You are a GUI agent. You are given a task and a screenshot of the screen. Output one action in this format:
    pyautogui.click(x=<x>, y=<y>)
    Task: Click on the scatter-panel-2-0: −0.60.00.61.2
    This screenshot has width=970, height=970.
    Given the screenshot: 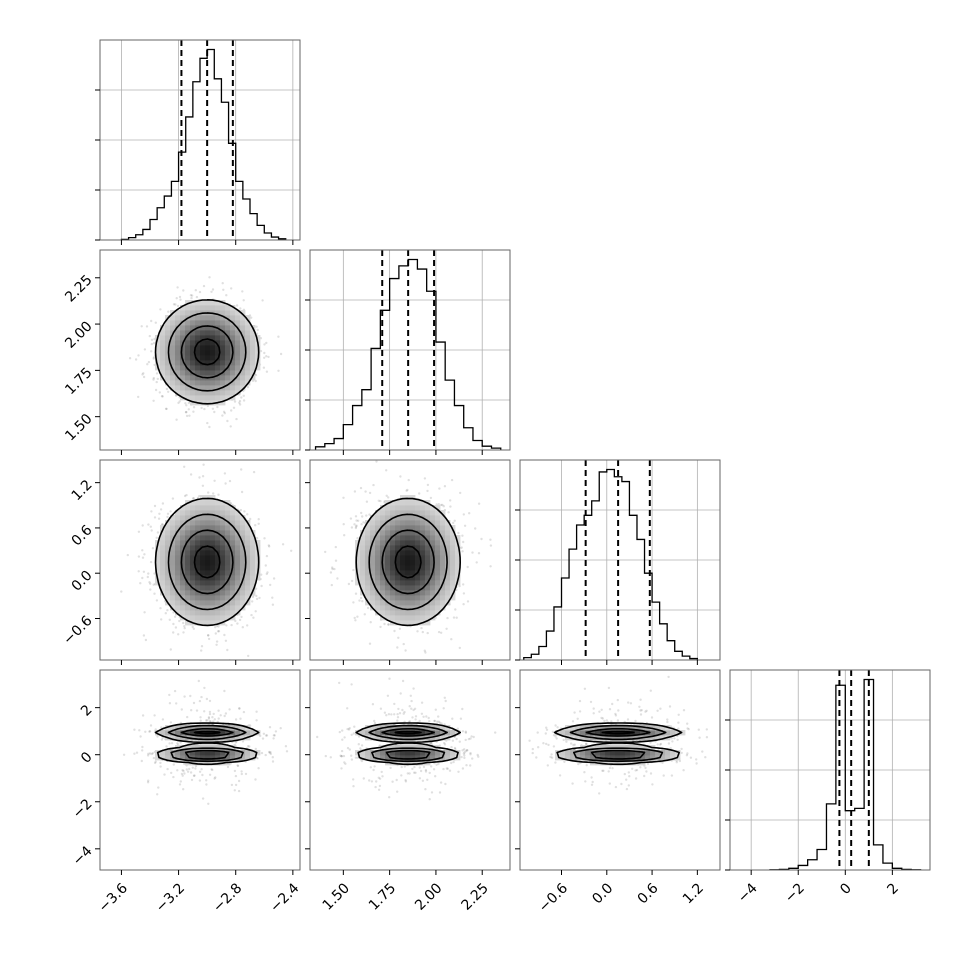 What is the action you would take?
    pyautogui.click(x=180, y=562)
    